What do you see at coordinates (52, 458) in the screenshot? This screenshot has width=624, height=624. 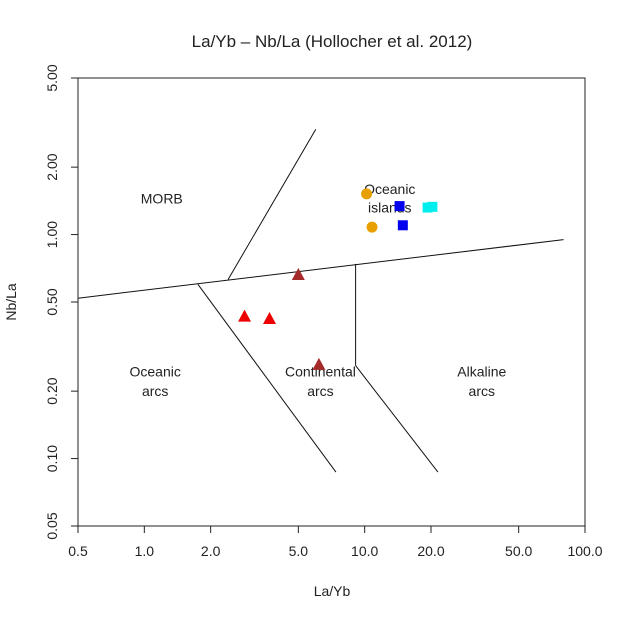 I see `y-tick-label: 0.10` at bounding box center [52, 458].